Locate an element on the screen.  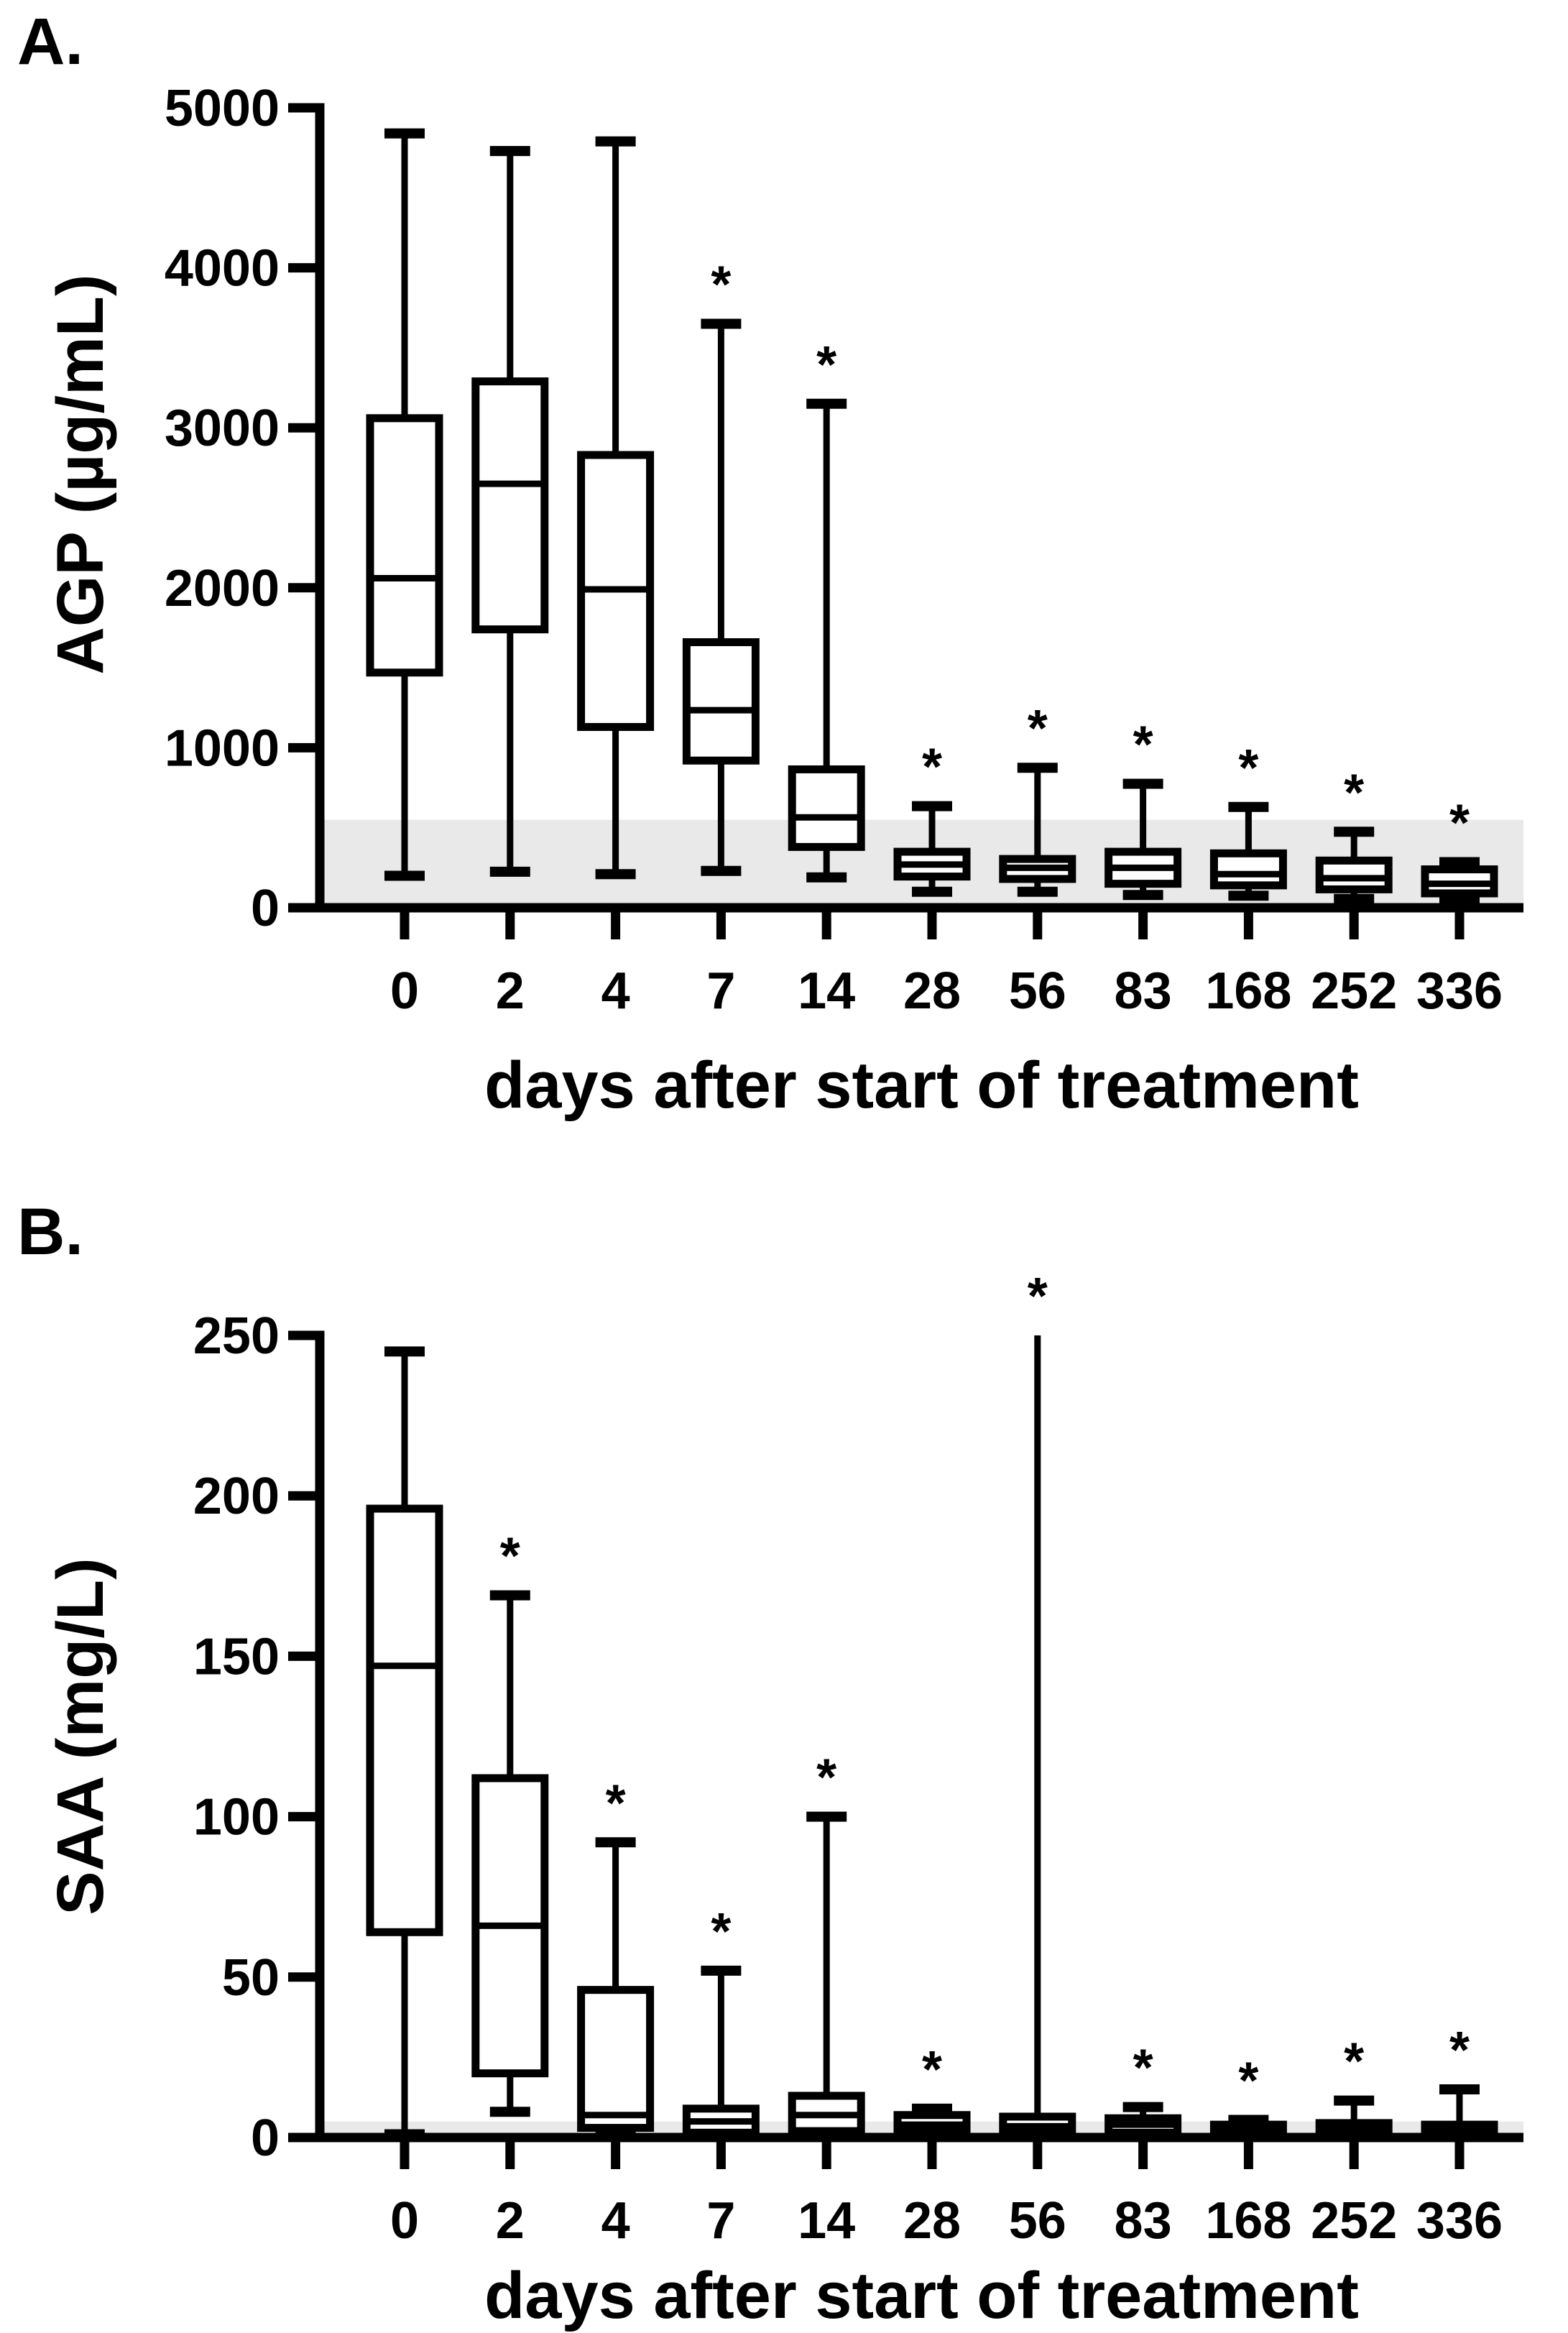
boxplot-B-day-252: * is located at coordinates (1354, 2088).